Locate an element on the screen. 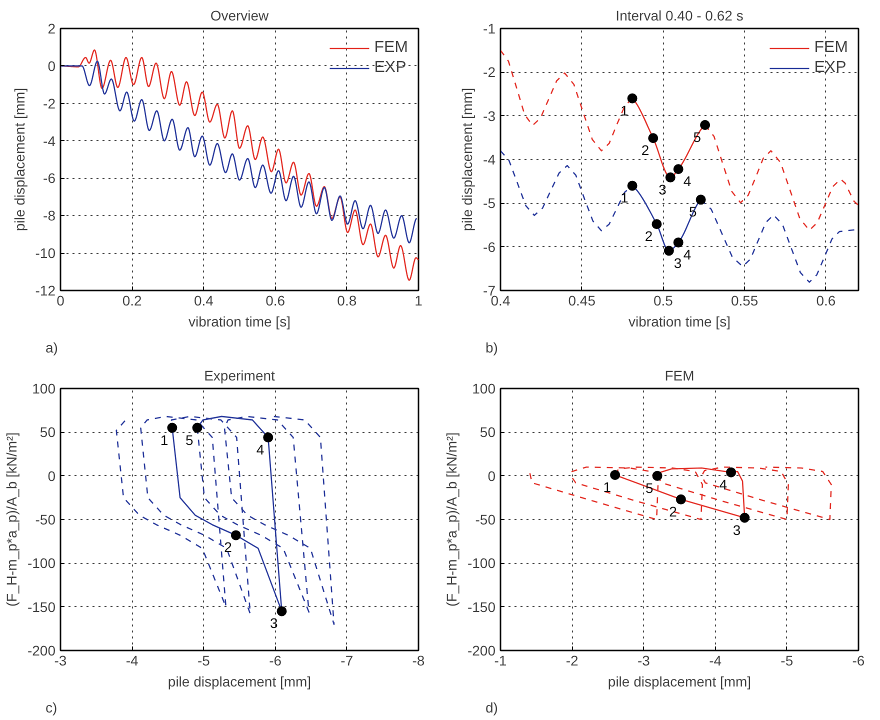  x-tick-label: 0.8 is located at coordinates (347, 300).